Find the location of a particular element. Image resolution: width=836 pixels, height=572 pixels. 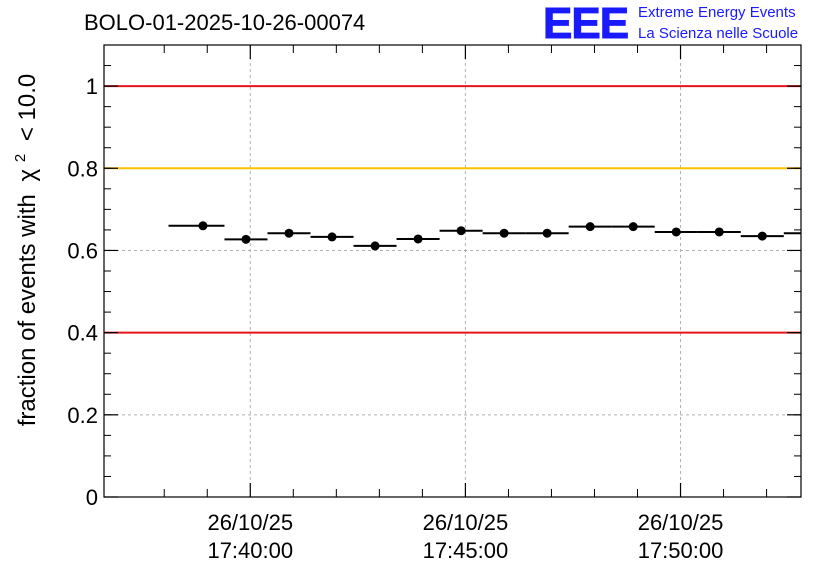

y-axis-title-suffix: < 10.0 is located at coordinates (27, 107).